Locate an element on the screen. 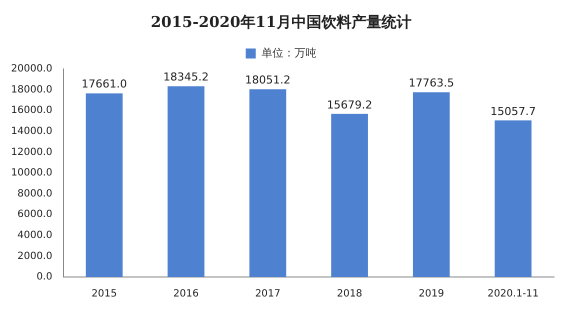 Image resolution: width=576 pixels, height=329 pixels. y-tick-label: 2000.0 is located at coordinates (34, 256).